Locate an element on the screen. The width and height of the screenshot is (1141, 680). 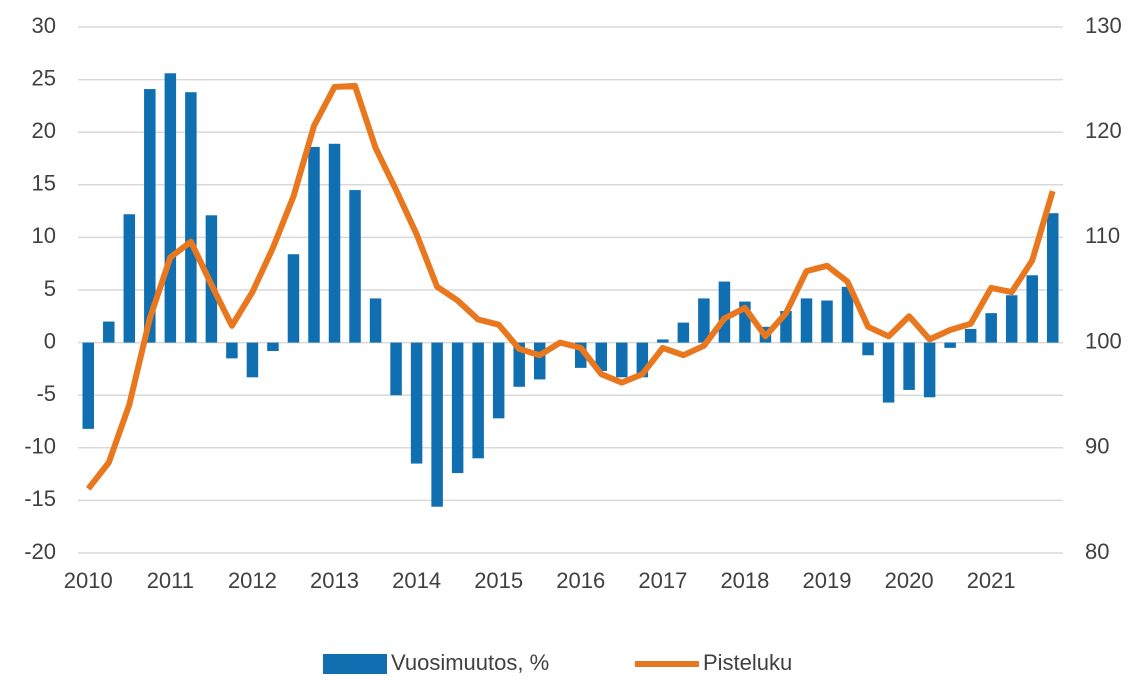
y-tick-label: -20 is located at coordinates (40, 551).